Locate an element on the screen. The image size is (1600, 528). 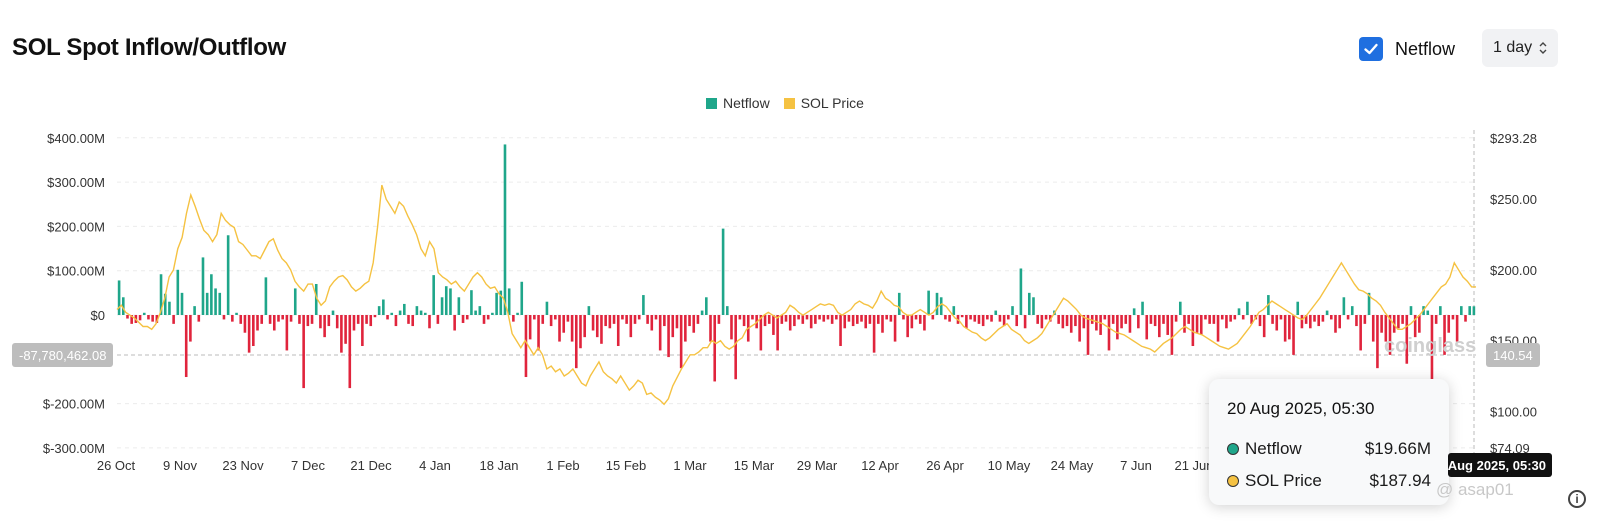
y-left-tick-label: $-300.00M is located at coordinates (74, 448).